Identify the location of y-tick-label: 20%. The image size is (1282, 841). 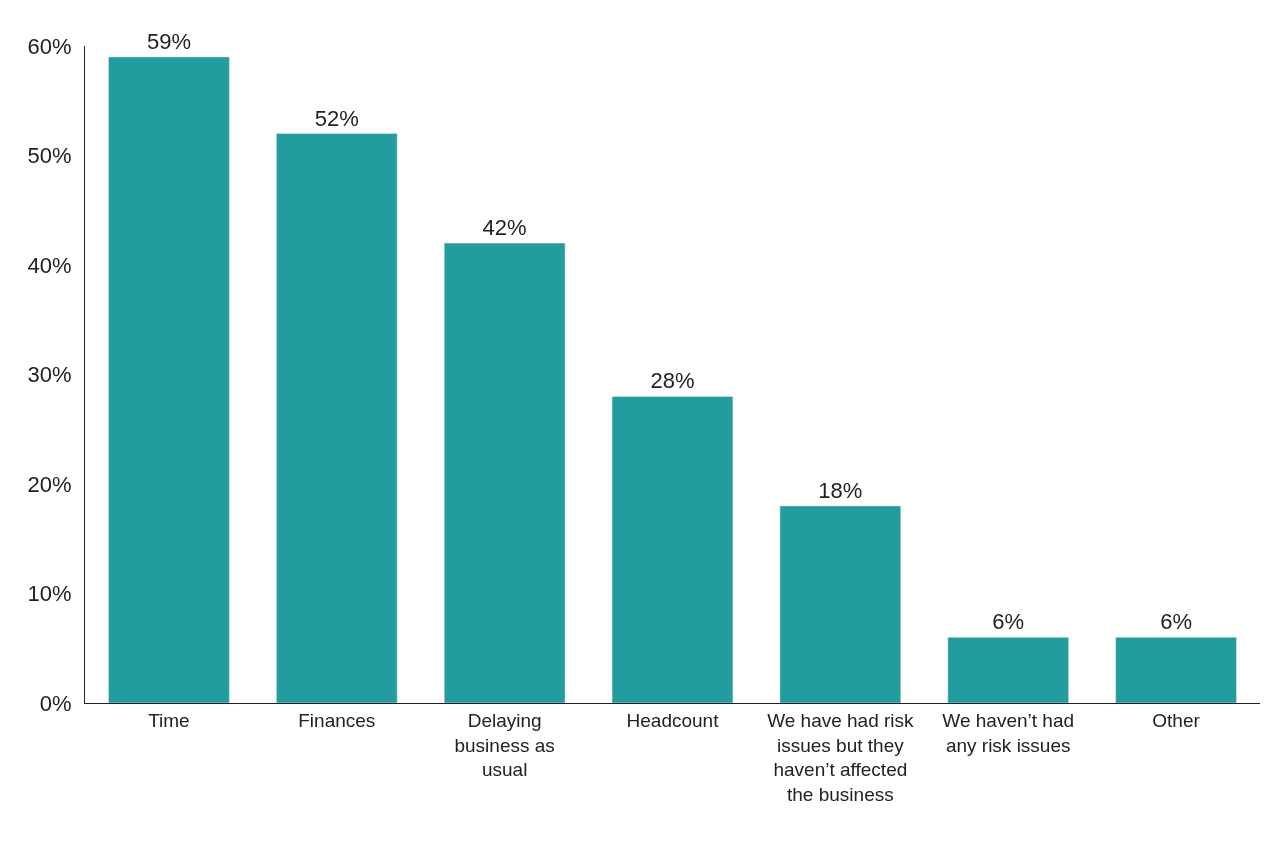
(49, 484).